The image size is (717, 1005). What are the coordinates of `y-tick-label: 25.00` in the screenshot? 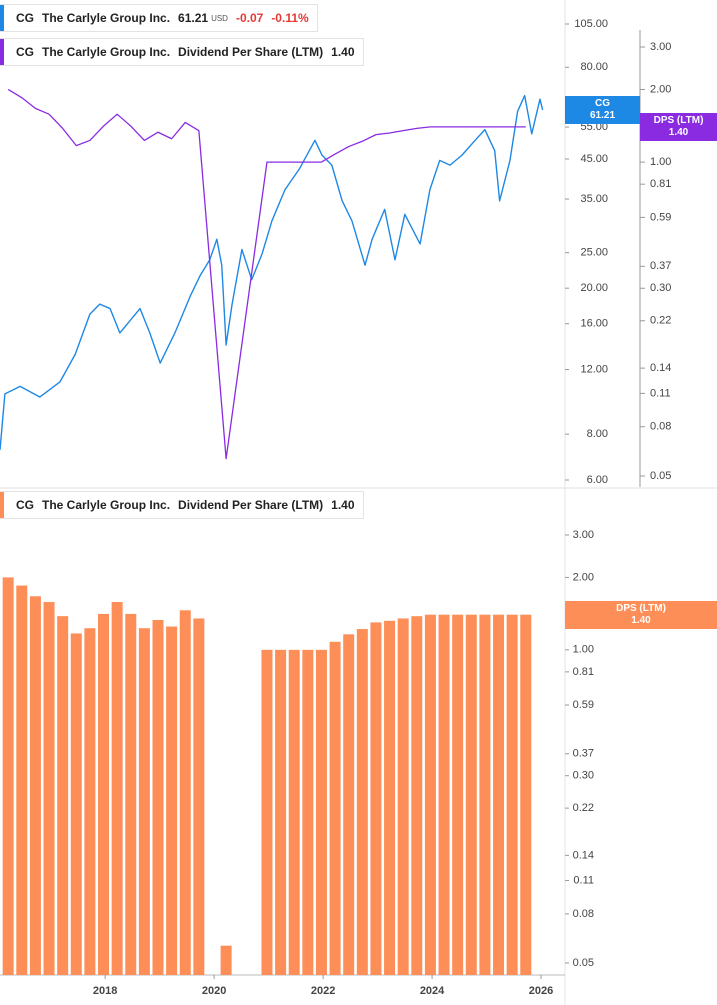 It's located at (594, 253).